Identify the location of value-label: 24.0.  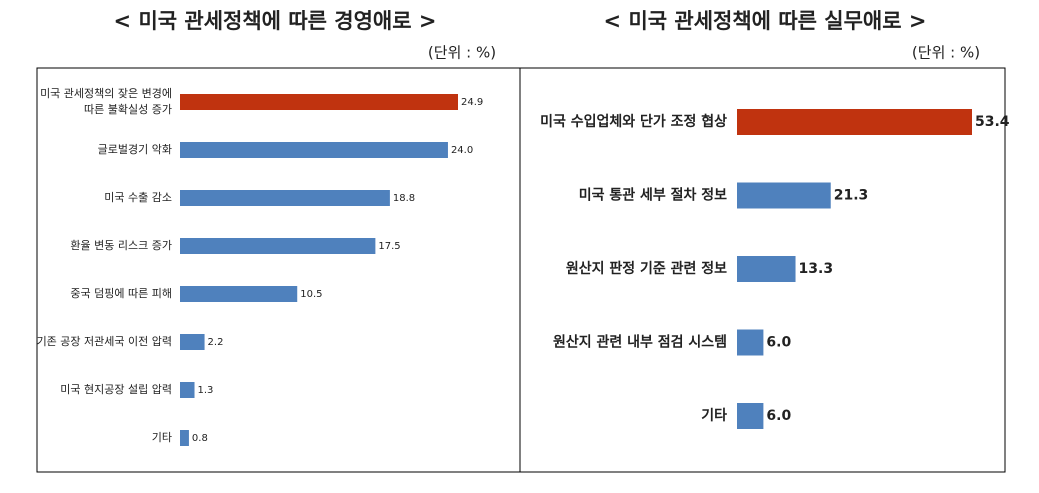
(462, 150).